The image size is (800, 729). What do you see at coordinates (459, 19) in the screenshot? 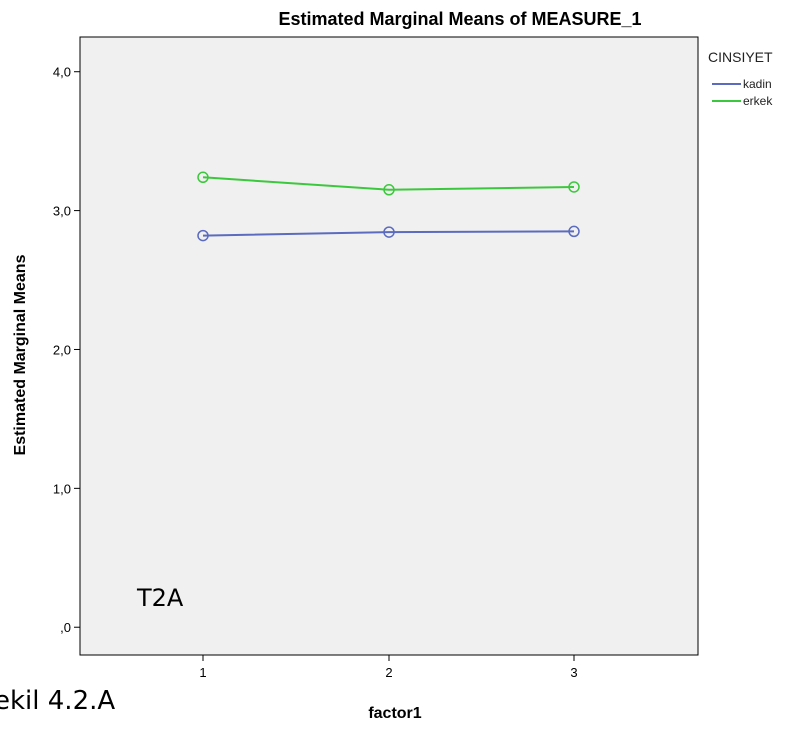
I see `chart-title: Estimated Marginal Means of MEASURE_1` at bounding box center [459, 19].